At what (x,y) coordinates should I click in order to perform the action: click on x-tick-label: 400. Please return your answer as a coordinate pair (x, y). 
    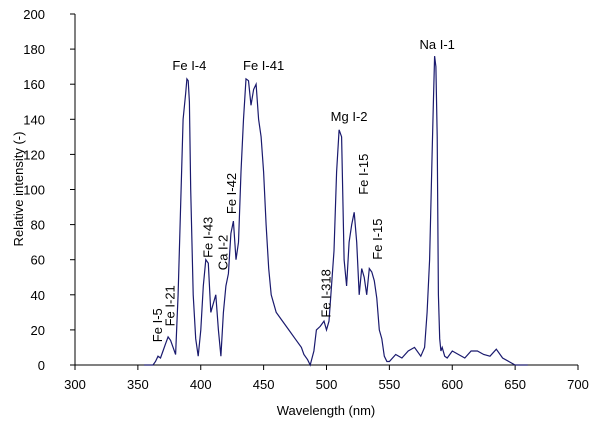
    Looking at the image, I should click on (201, 384).